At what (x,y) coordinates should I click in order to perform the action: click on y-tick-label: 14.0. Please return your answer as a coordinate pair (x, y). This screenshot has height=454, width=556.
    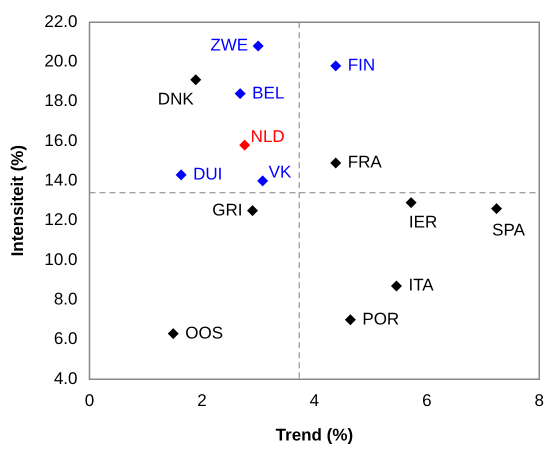
    Looking at the image, I should click on (61, 180).